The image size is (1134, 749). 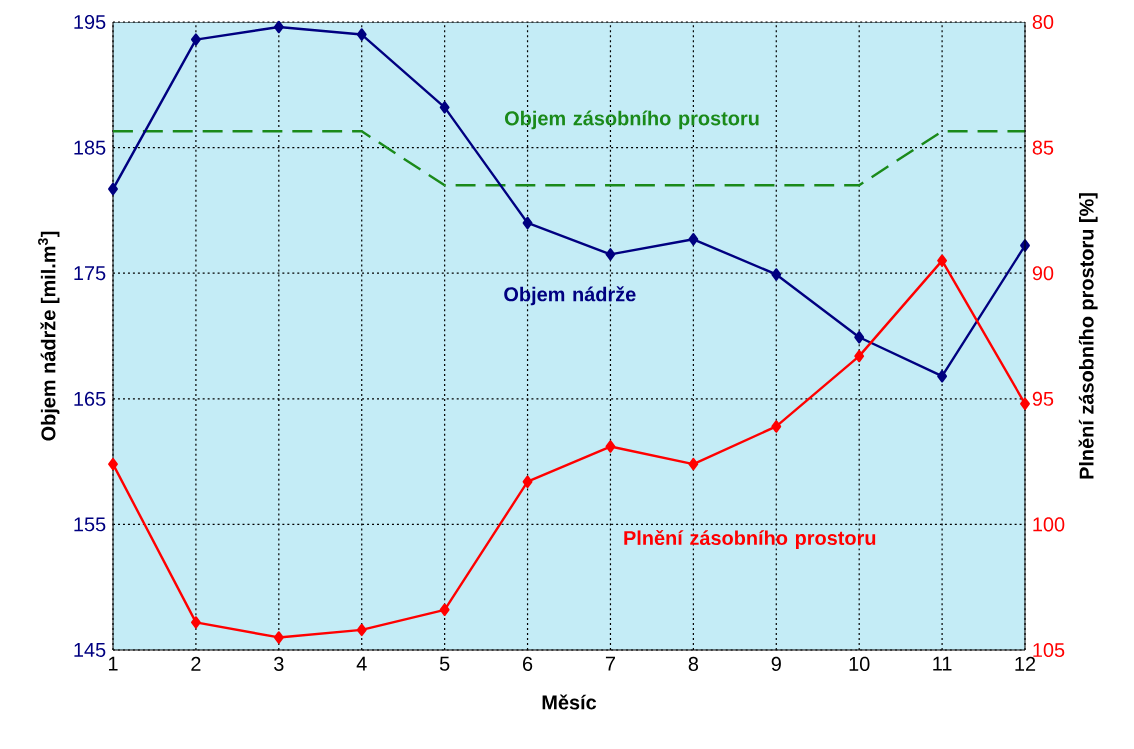 What do you see at coordinates (90, 22) in the screenshot?
I see `y-tick-label: 195` at bounding box center [90, 22].